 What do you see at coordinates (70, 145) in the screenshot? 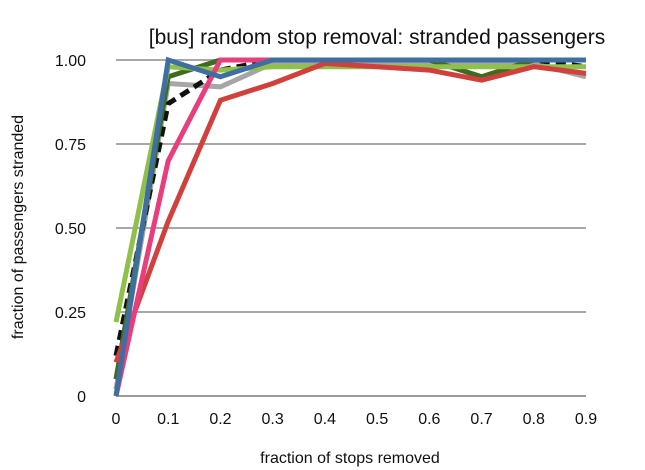
I see `y-tick-label: 0.75` at bounding box center [70, 145].